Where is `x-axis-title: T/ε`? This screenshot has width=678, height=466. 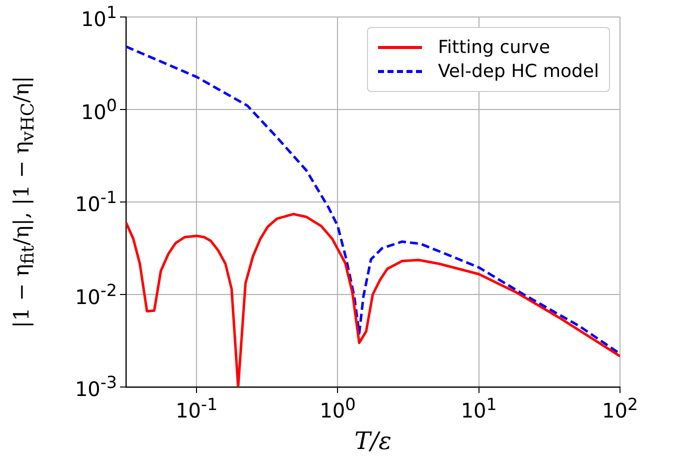 x-axis-title: T/ε is located at coordinates (373, 441).